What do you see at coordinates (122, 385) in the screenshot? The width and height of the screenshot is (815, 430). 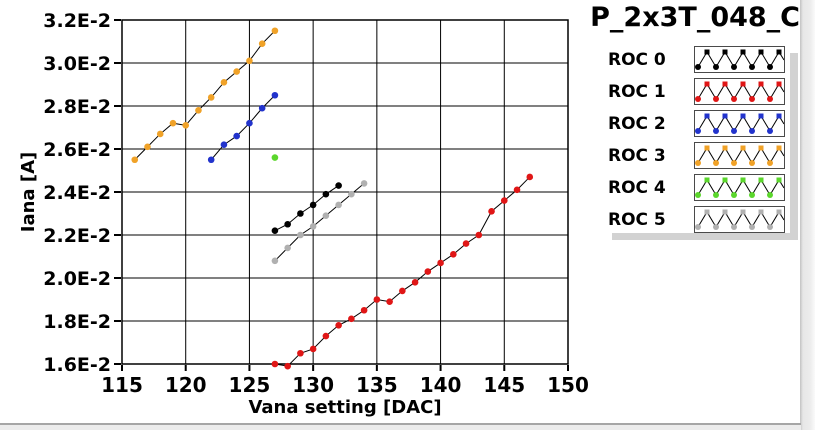 I see `svg-text: 115` at bounding box center [122, 385].